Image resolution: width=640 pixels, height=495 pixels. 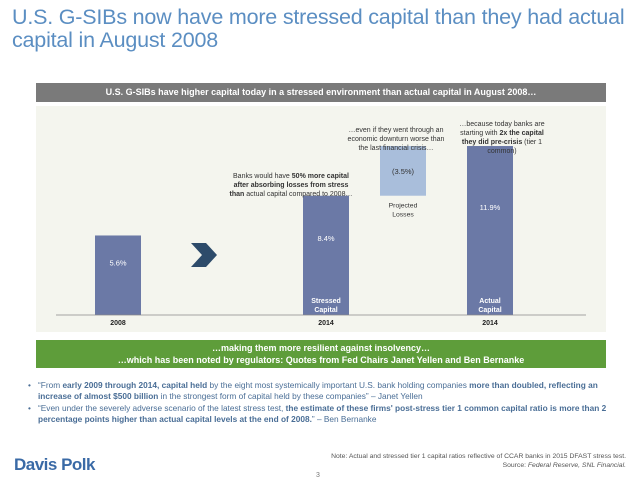 What do you see at coordinates (117, 263) in the screenshot?
I see `data-label-2008: 5.6%` at bounding box center [117, 263].